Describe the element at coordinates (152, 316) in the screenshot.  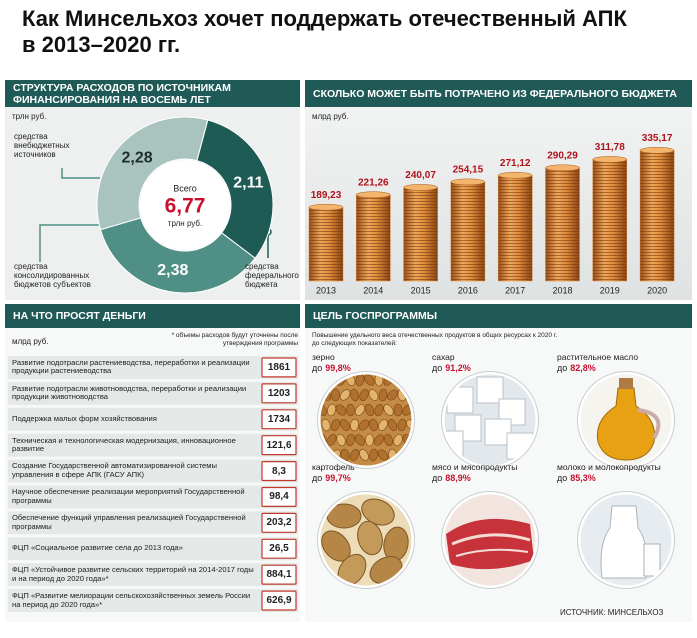
I see `section-header: НА ЧТО ПРОСЯТ ДЕНЬГИ` at that location.